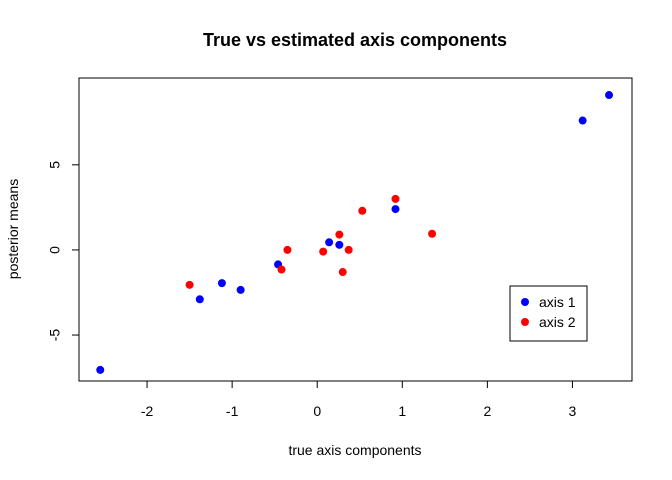 Image resolution: width=672 pixels, height=480 pixels. What do you see at coordinates (55, 165) in the screenshot?
I see `y-tick-label: 5` at bounding box center [55, 165].